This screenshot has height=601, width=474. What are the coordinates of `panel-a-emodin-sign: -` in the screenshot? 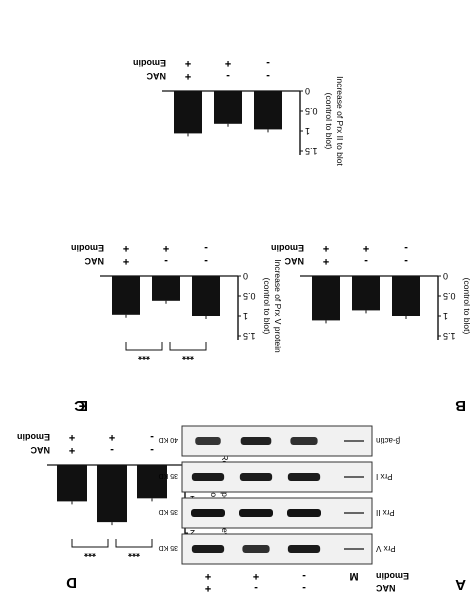 It's located at (152, 437).